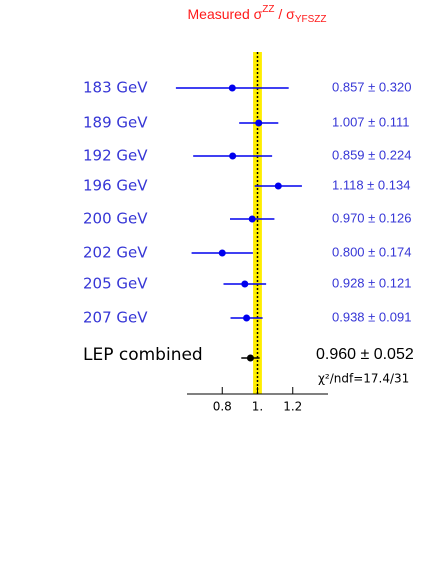  Describe the element at coordinates (222, 407) in the screenshot. I see `x-tick-label: 0.8` at that location.